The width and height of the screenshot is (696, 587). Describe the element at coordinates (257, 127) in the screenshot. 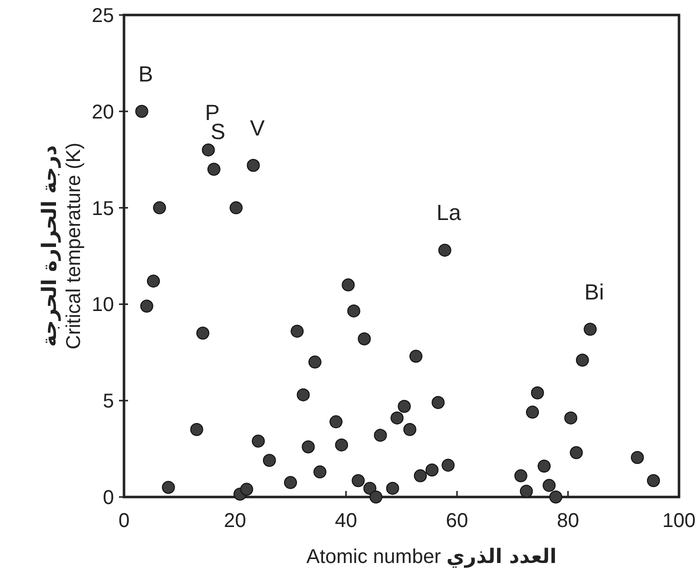

I see `annotation: V` at that location.